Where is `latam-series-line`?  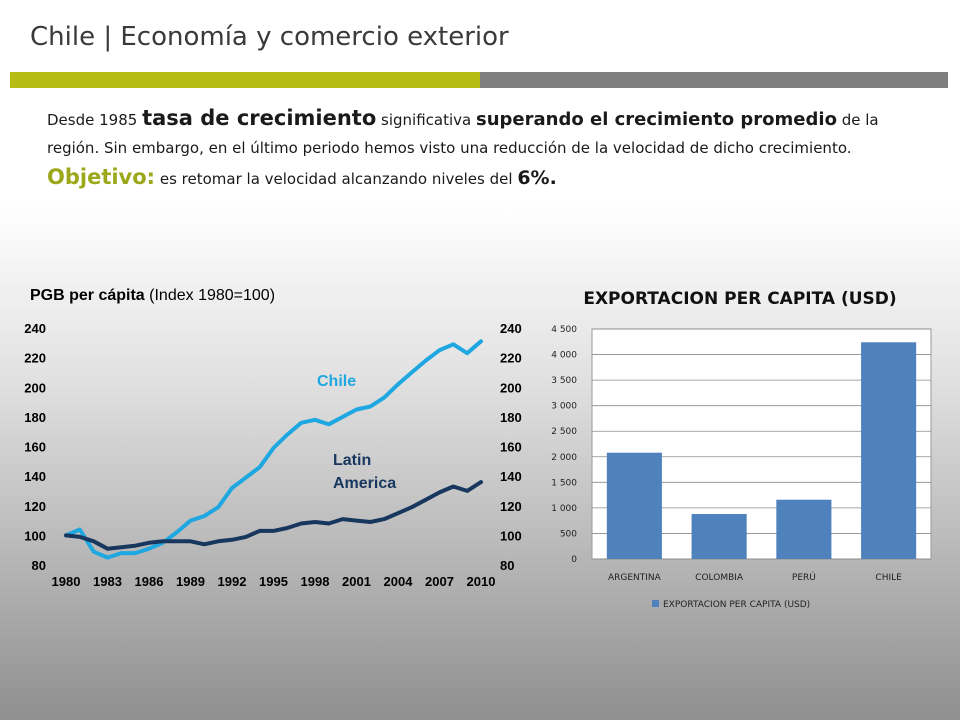 latam-series-line is located at coordinates (273, 515).